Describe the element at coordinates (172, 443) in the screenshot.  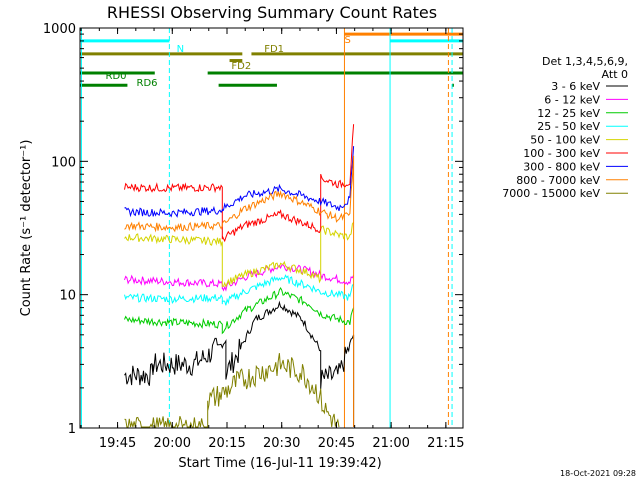
I see `x-tick-label: 20:00` at that location.